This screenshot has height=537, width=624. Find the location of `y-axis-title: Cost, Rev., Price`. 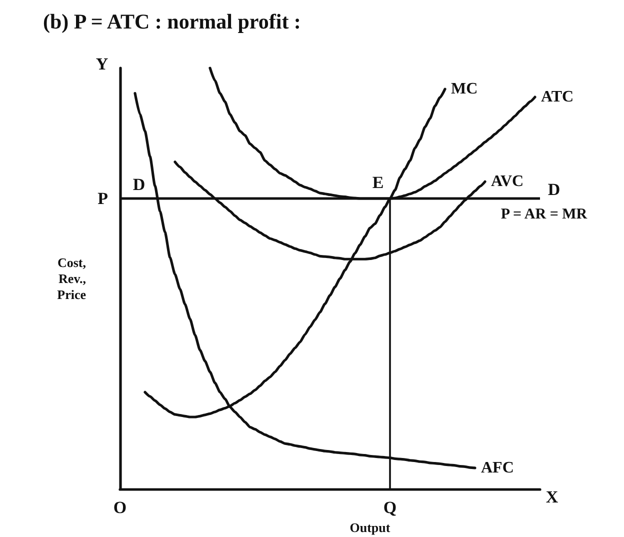

y-axis-title: Cost, Rev., Price is located at coordinates (71, 278).